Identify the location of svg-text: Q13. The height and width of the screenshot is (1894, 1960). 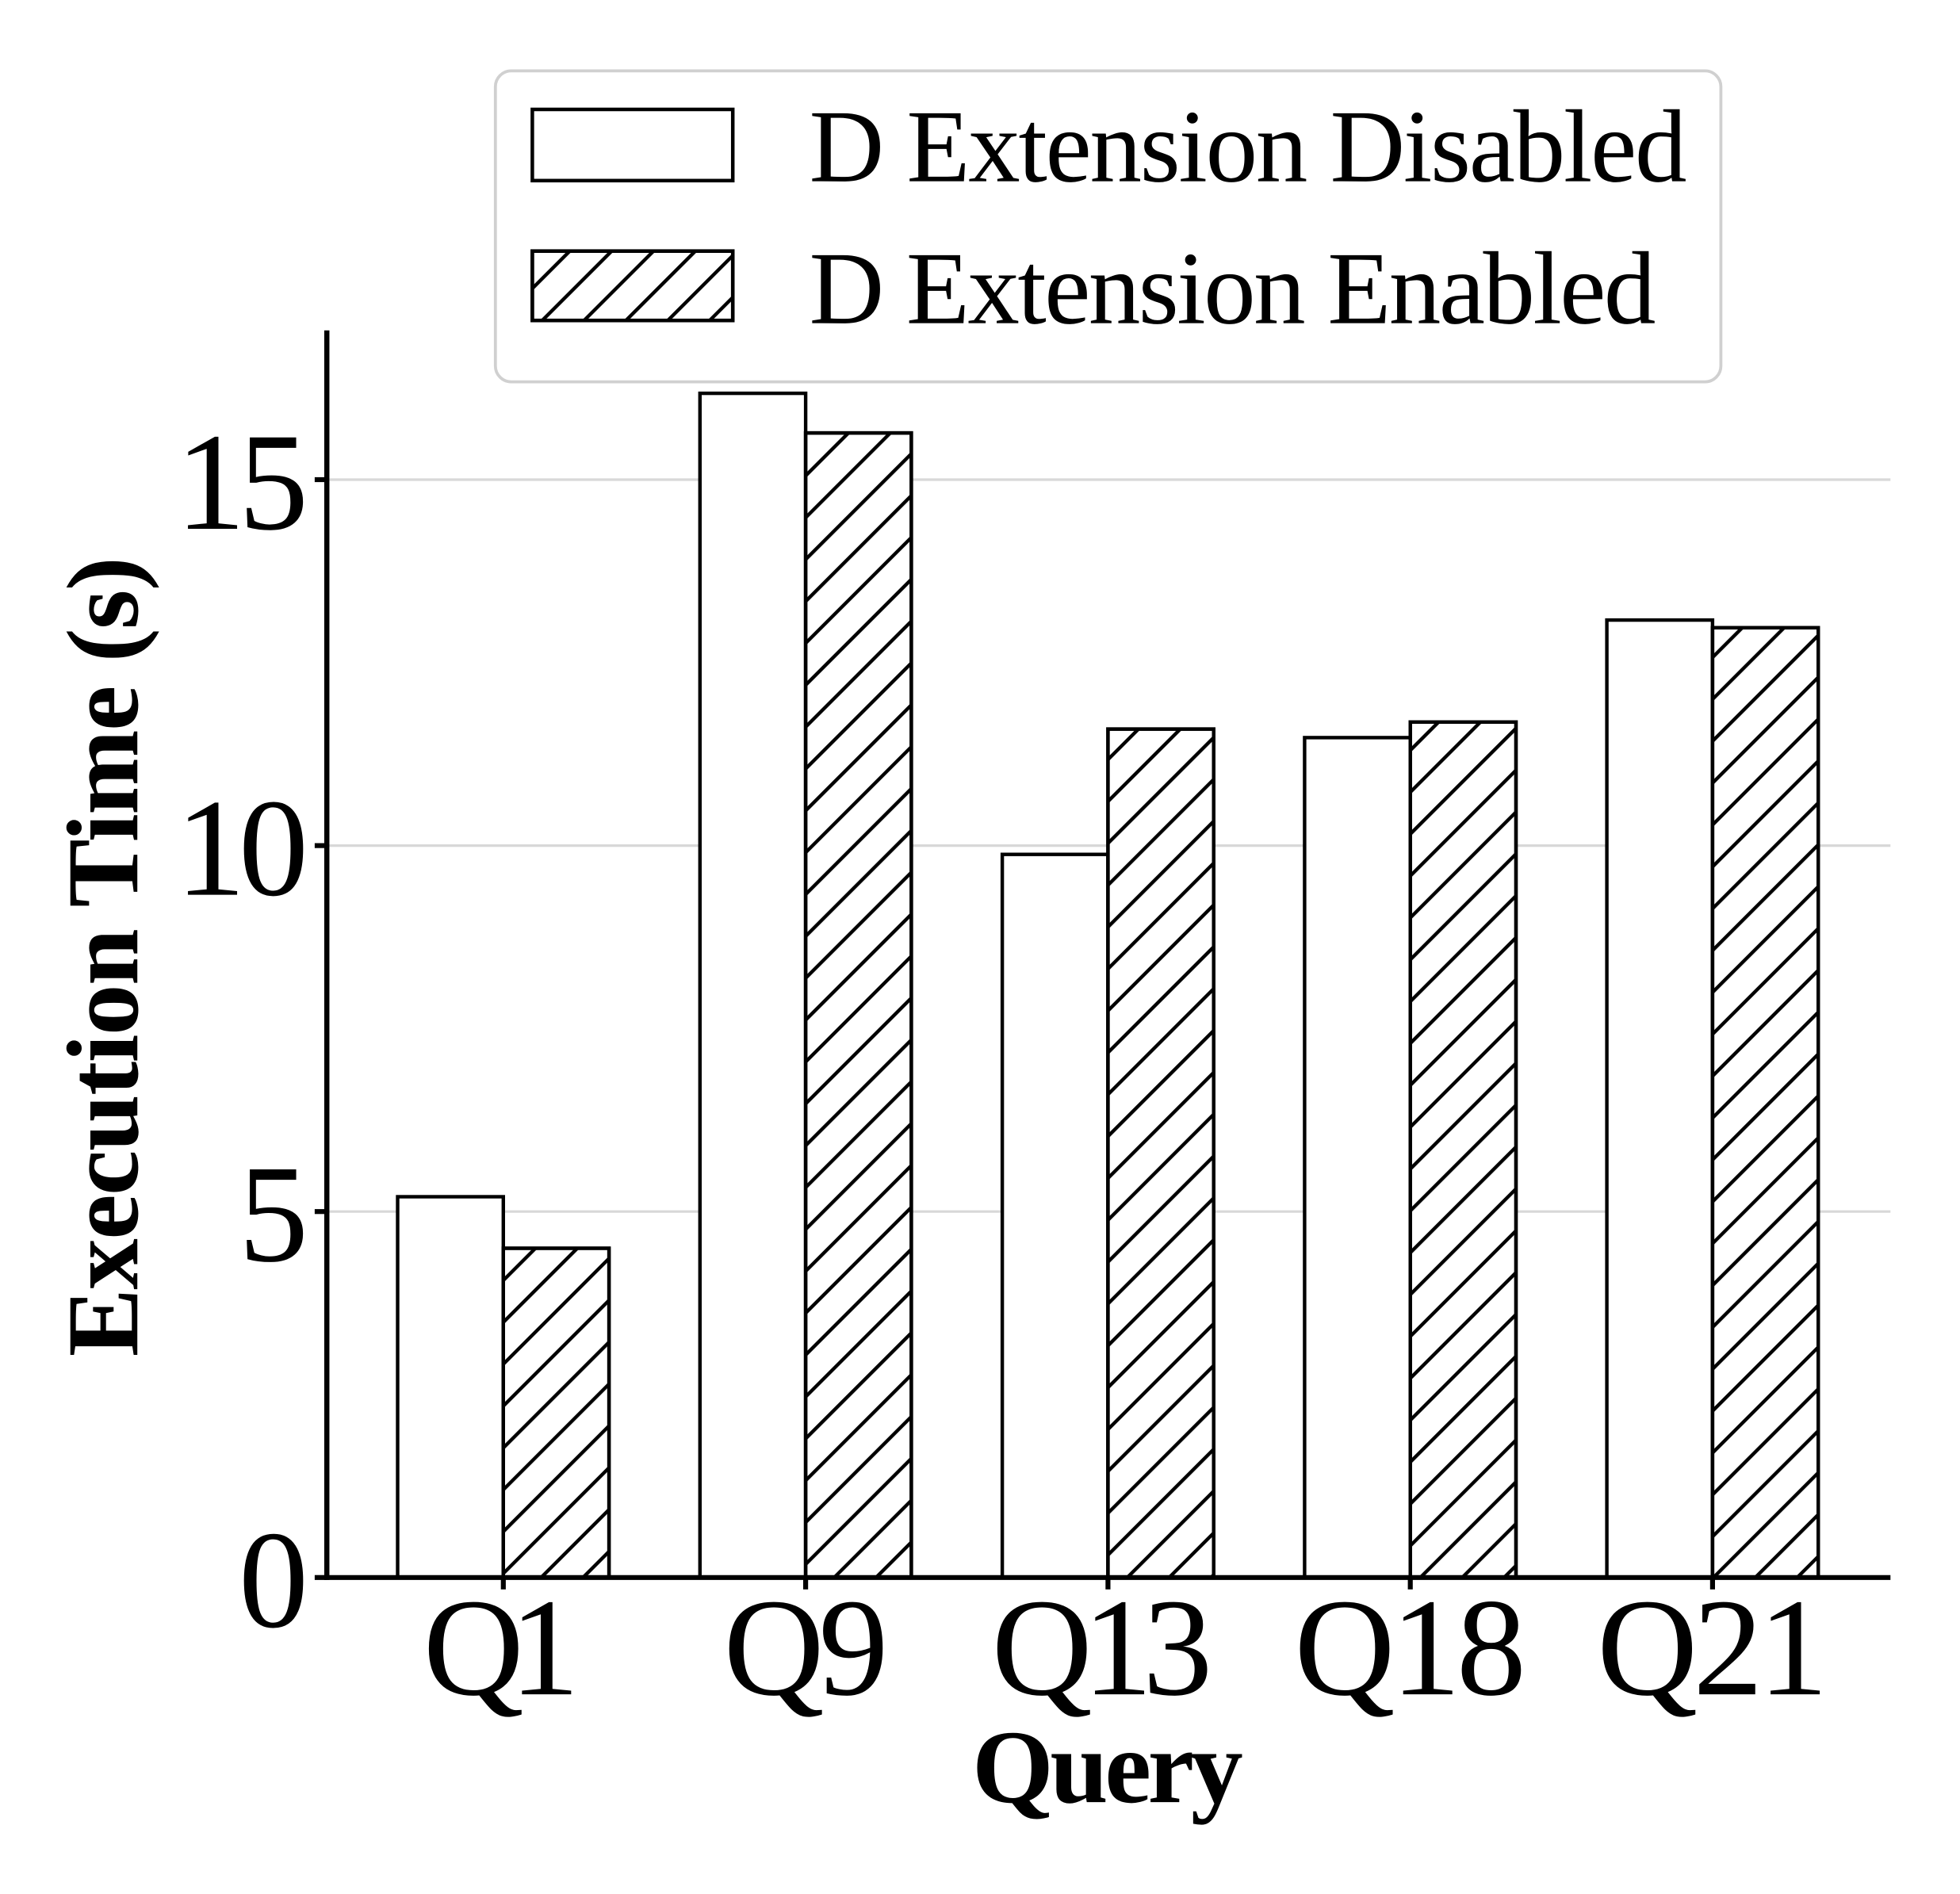
(1102, 1648).